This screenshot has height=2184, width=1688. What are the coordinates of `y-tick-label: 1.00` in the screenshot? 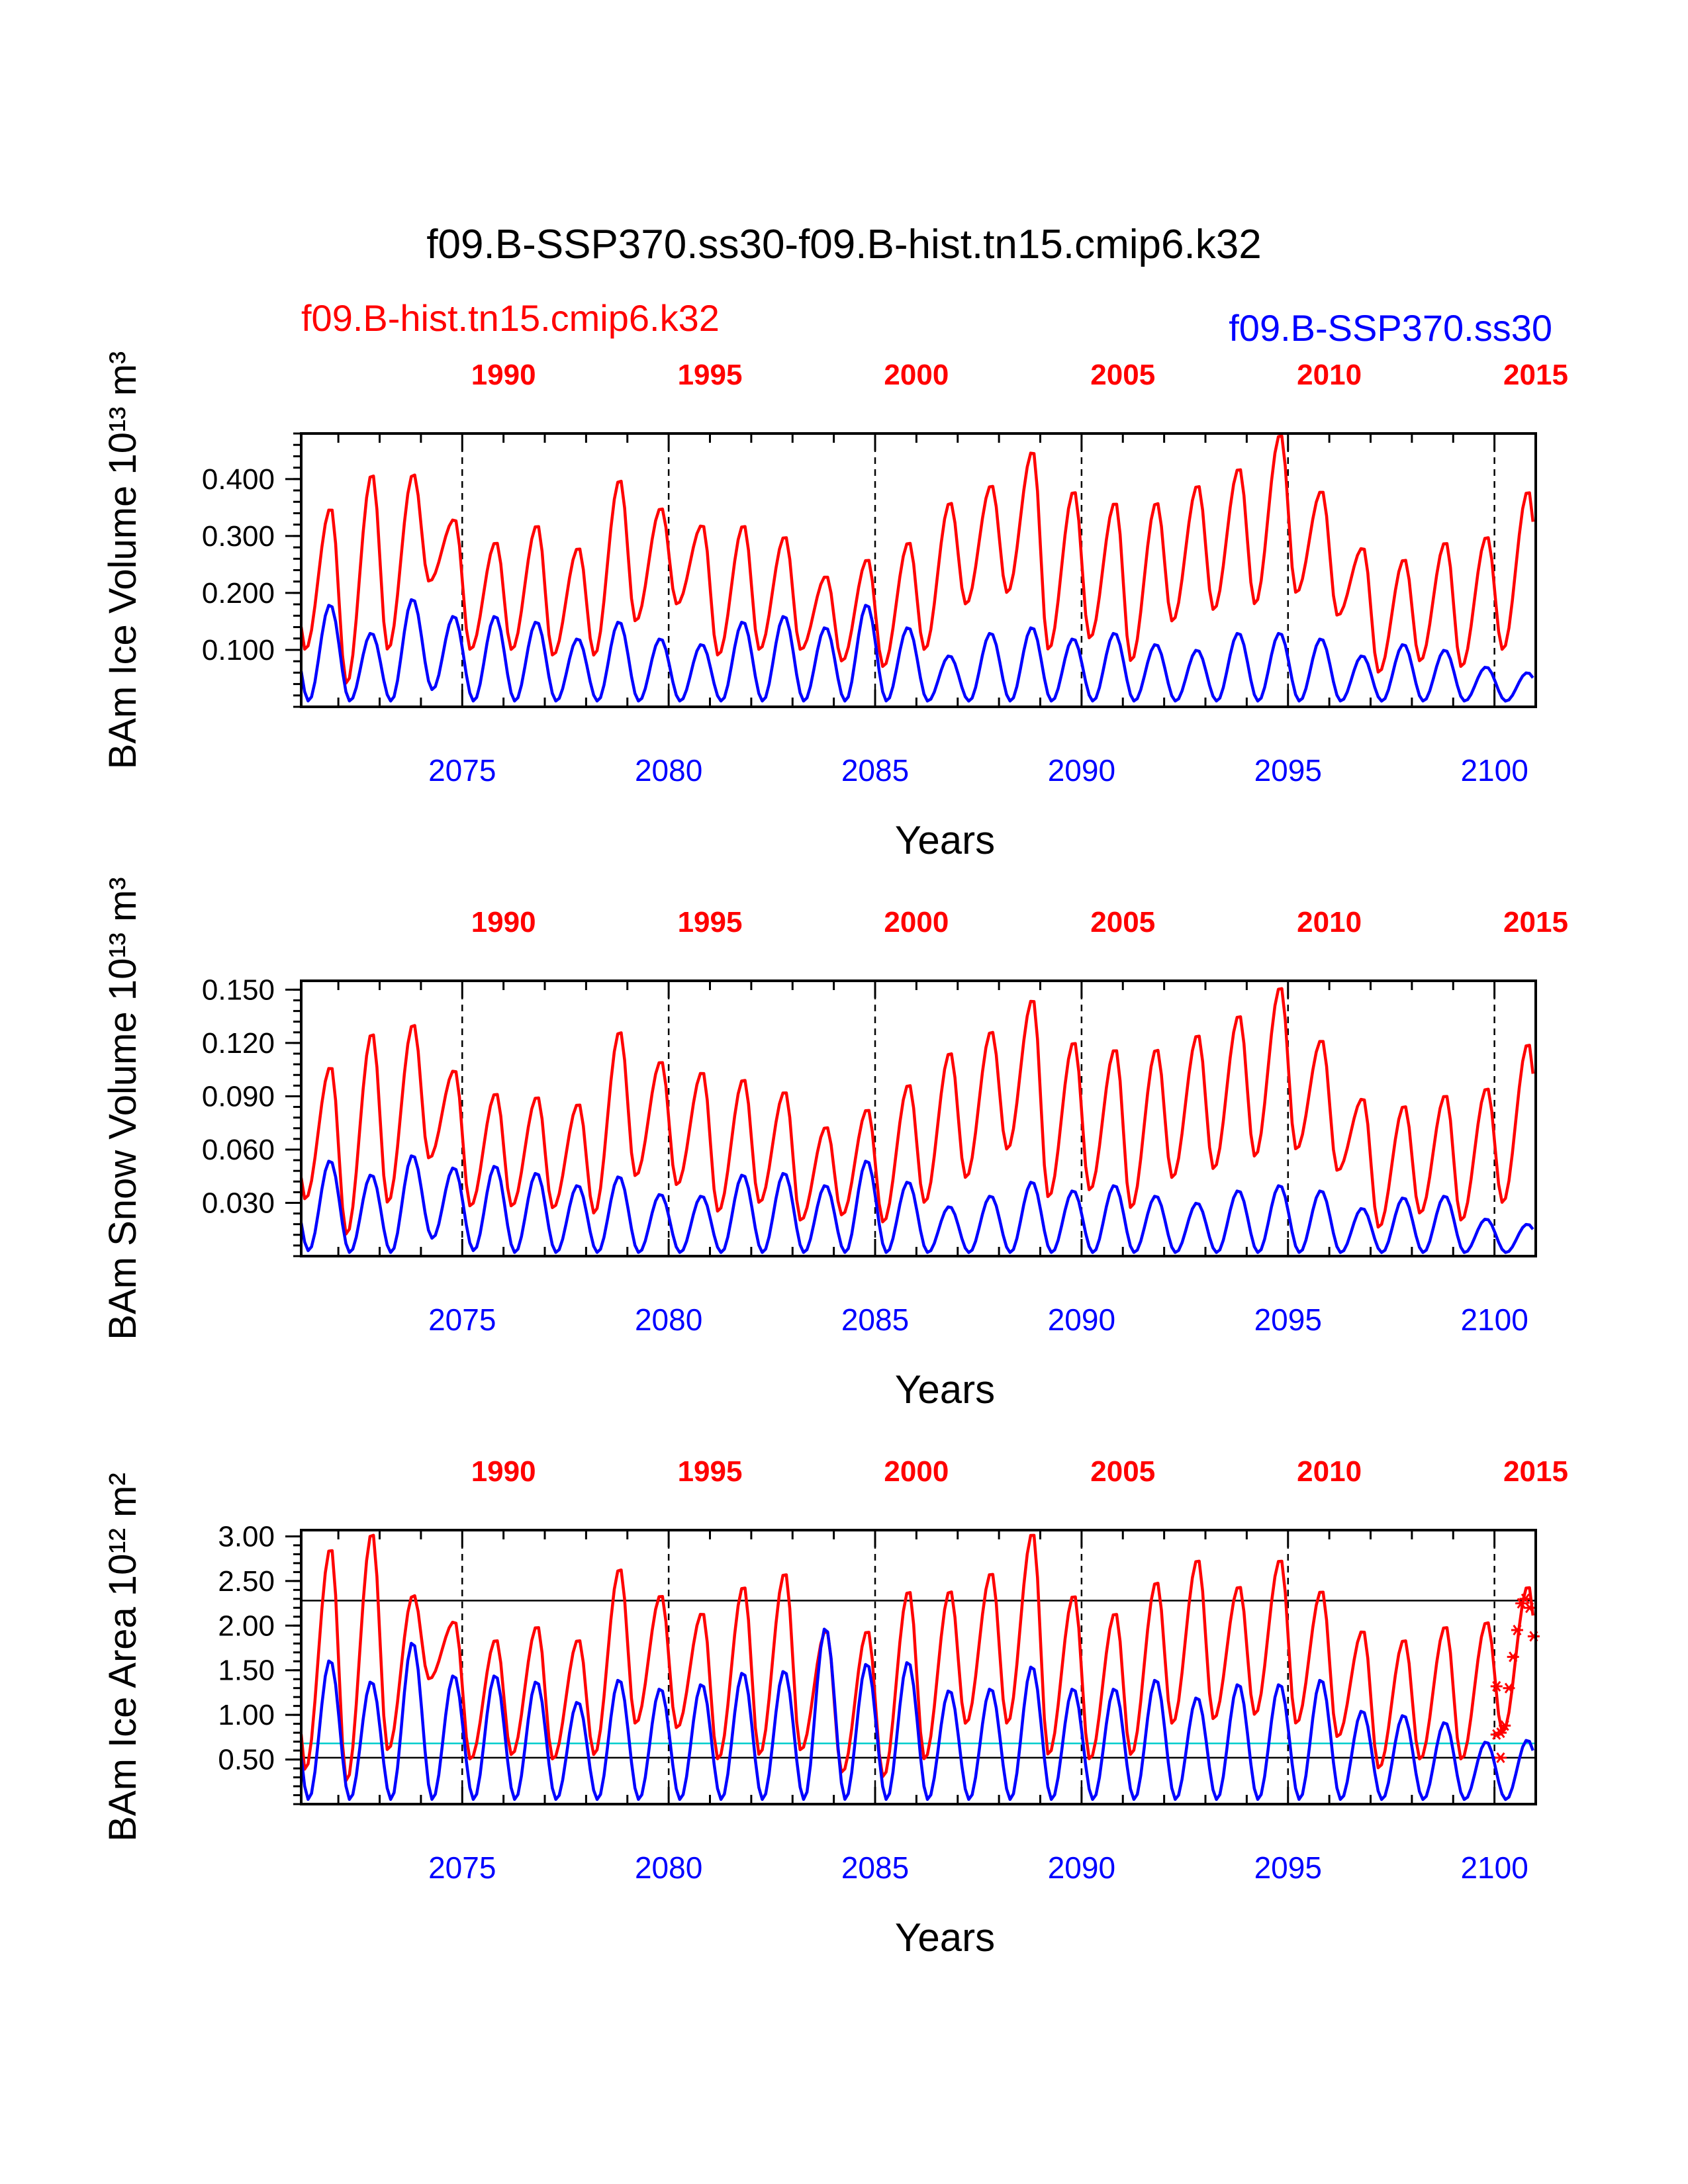 It's located at (246, 1715).